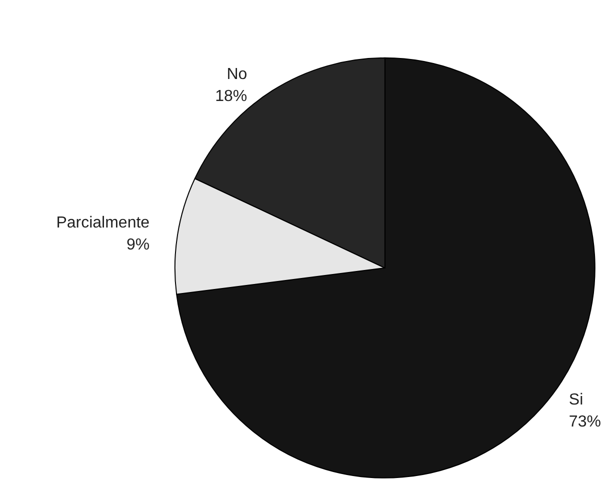  Describe the element at coordinates (231, 97) in the screenshot. I see `data-label: 18%` at that location.